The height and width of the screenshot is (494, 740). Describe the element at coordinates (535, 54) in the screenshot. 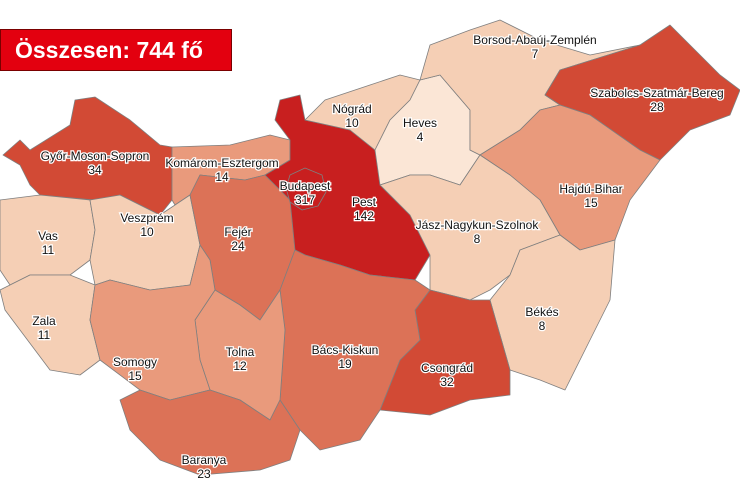

I see `county-value-label: 7` at that location.